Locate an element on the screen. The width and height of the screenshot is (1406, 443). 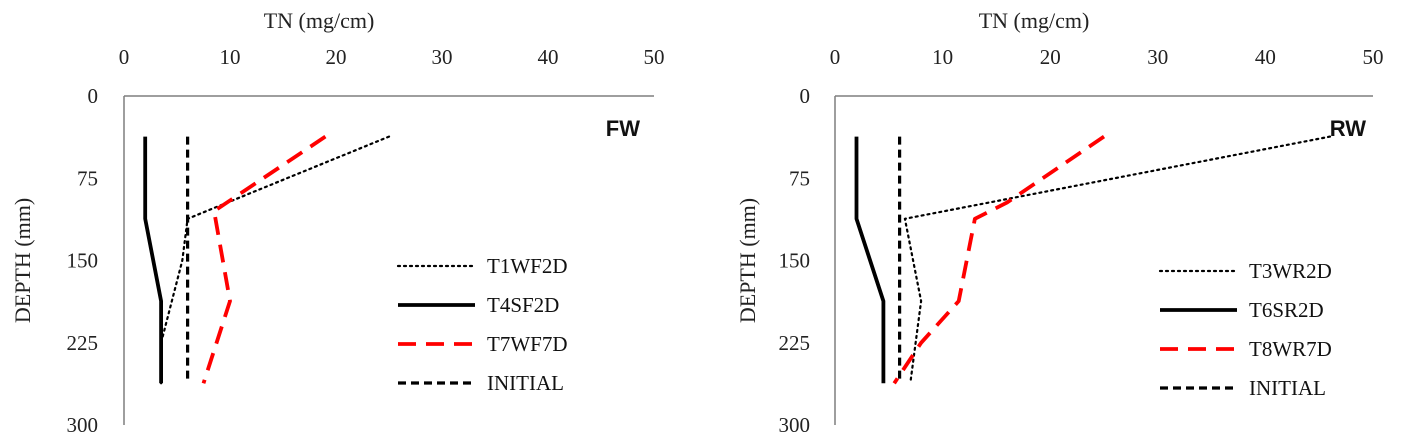
legend: T1WF2D T4SF2D T7WF7D INITIAL is located at coordinates (482, 324).